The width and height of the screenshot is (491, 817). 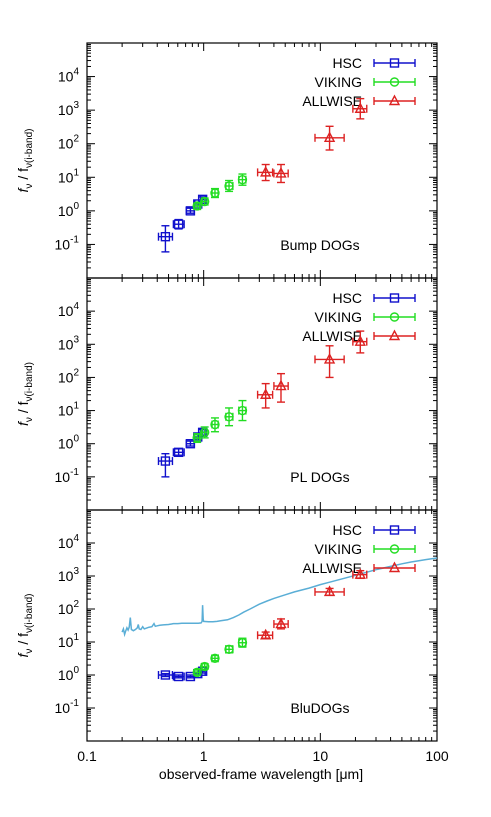 I want to click on y-axis-label-mid: / f, so click(x=23, y=641).